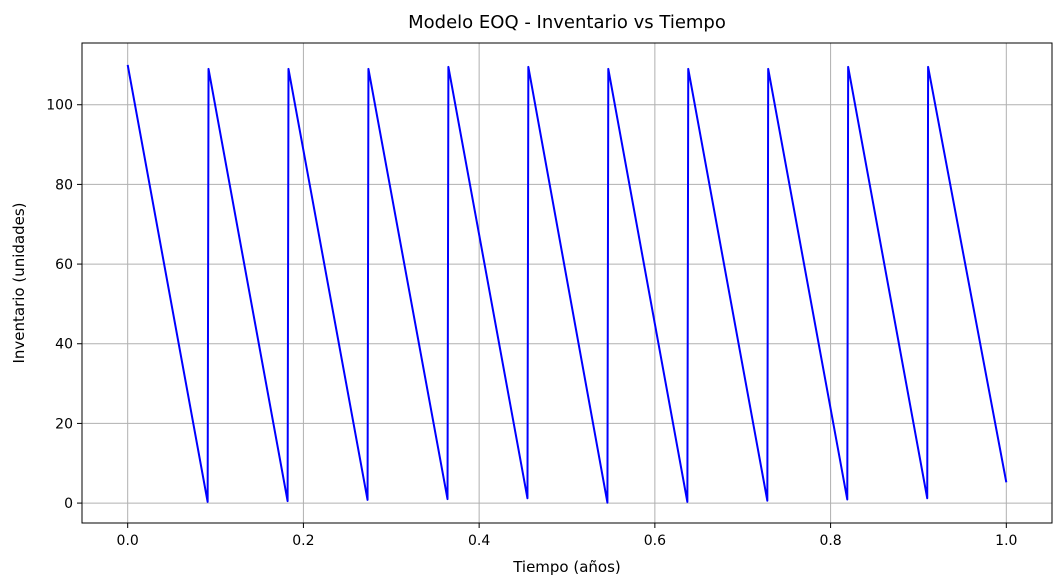 This screenshot has height=583, width=1056. What do you see at coordinates (567, 22) in the screenshot?
I see `chart-title: Modelo EOQ - Inventario vs Tiempo` at bounding box center [567, 22].